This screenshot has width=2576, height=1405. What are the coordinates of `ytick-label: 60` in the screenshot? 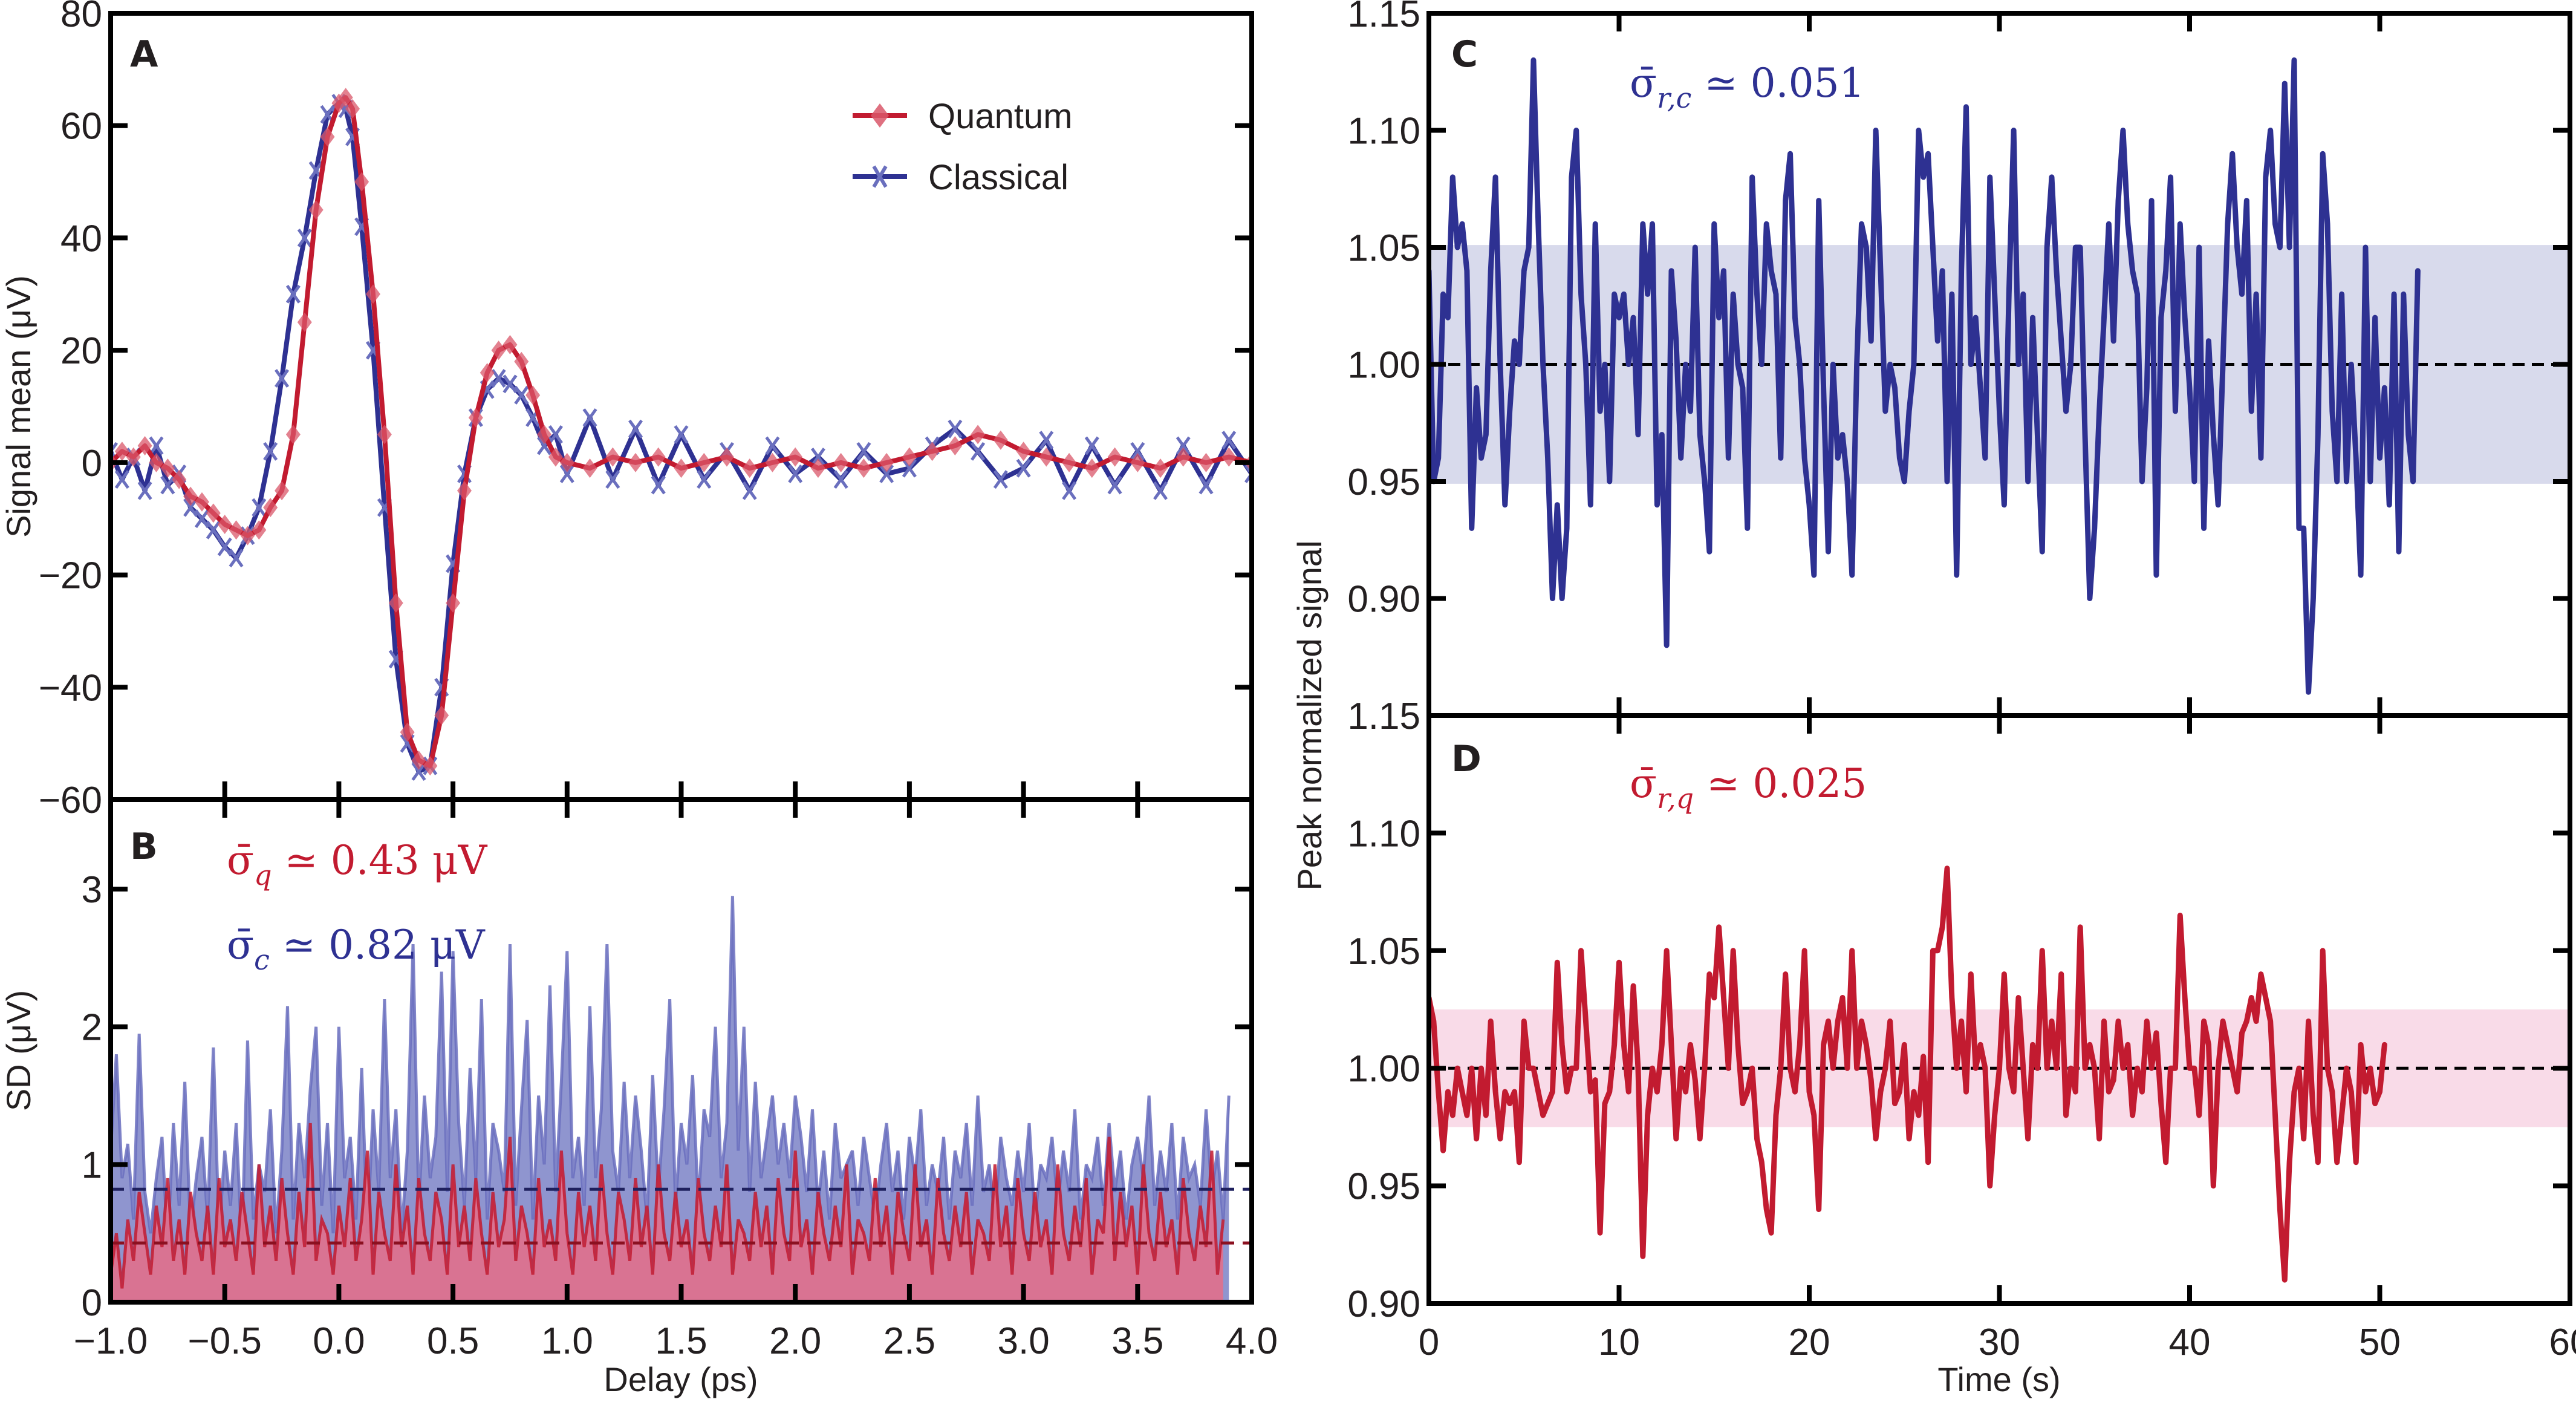 It's located at (81, 127).